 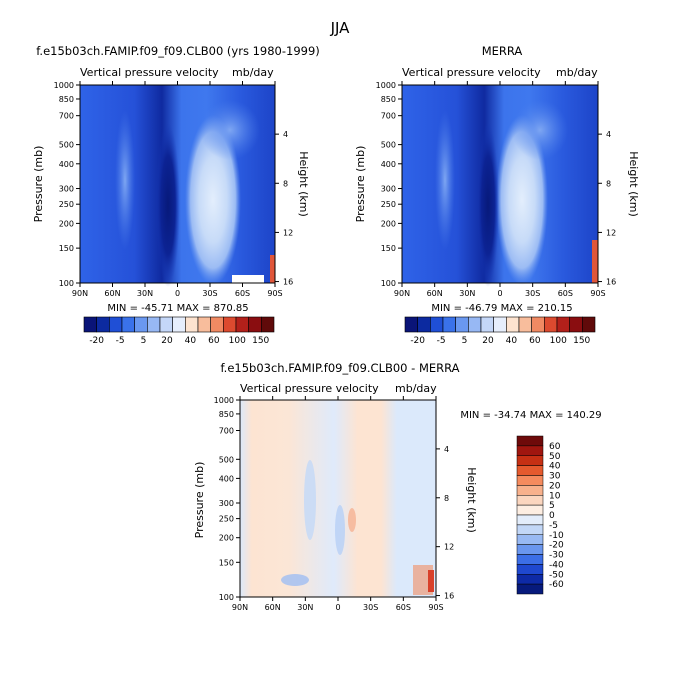 I want to click on x-tick-label: 60S, so click(x=565, y=293).